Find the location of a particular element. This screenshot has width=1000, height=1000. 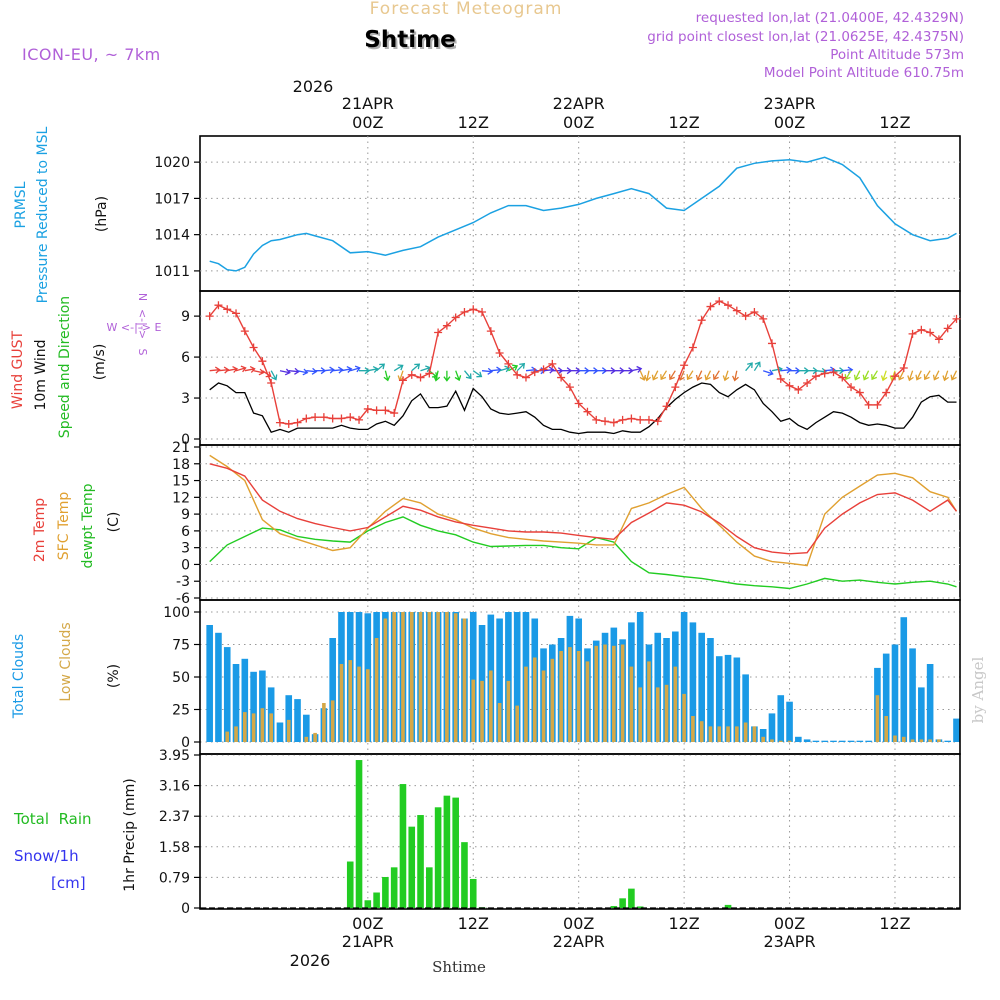

bottom-axis-time: 00Z is located at coordinates (367, 923).